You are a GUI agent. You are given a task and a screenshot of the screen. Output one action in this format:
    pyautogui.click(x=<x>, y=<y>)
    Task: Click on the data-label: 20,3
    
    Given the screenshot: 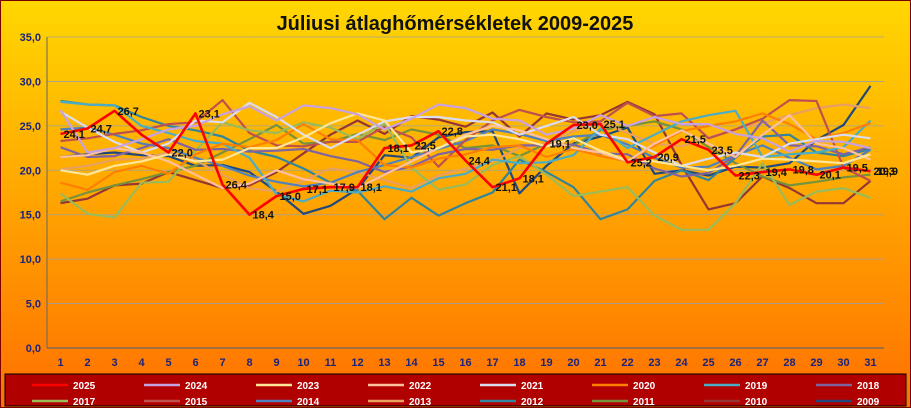 What is the action you would take?
    pyautogui.click(x=884, y=172)
    